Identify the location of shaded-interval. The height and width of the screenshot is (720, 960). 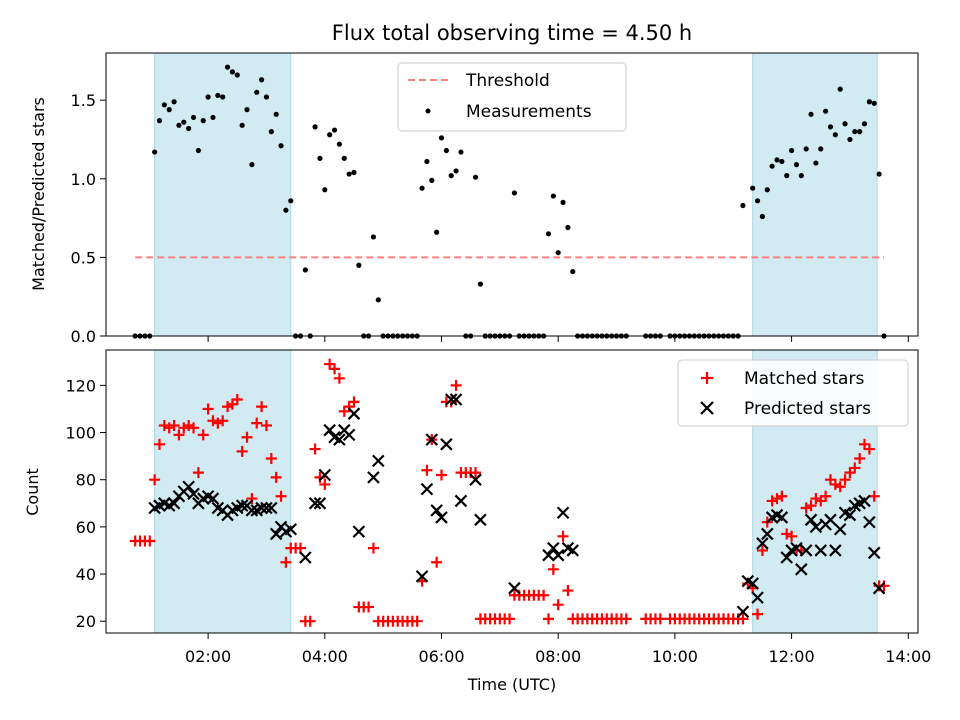
(223, 194).